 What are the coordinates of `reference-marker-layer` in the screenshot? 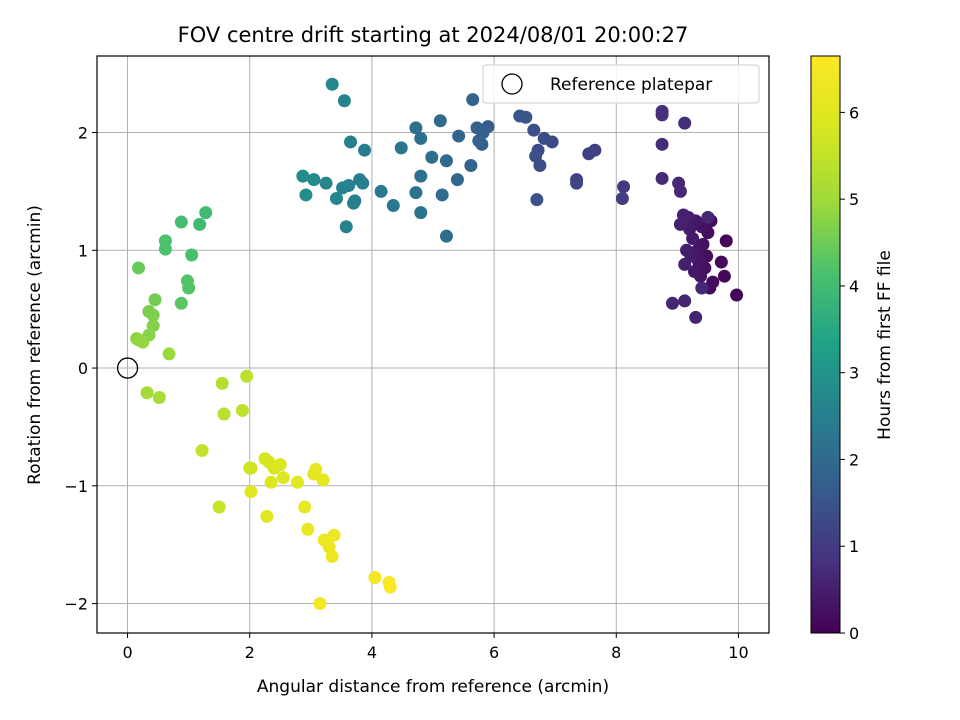 It's located at (127, 368).